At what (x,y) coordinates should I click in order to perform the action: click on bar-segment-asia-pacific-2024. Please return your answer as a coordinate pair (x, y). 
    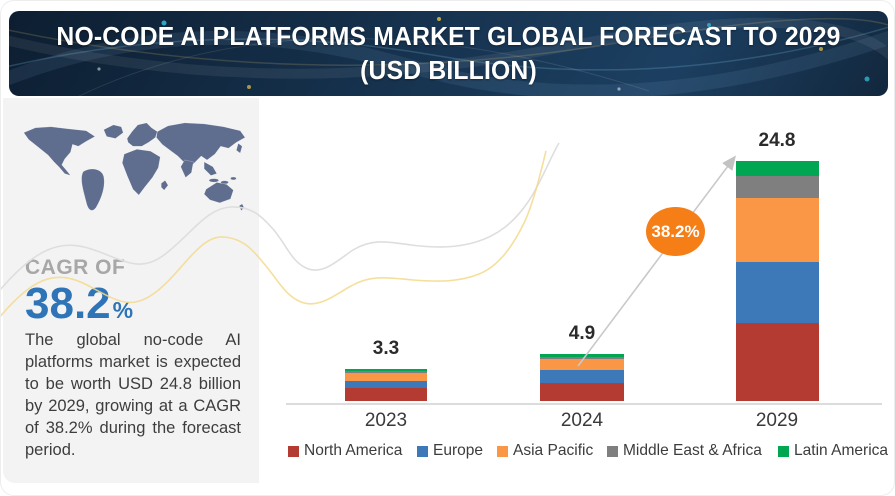
    Looking at the image, I should click on (582, 365).